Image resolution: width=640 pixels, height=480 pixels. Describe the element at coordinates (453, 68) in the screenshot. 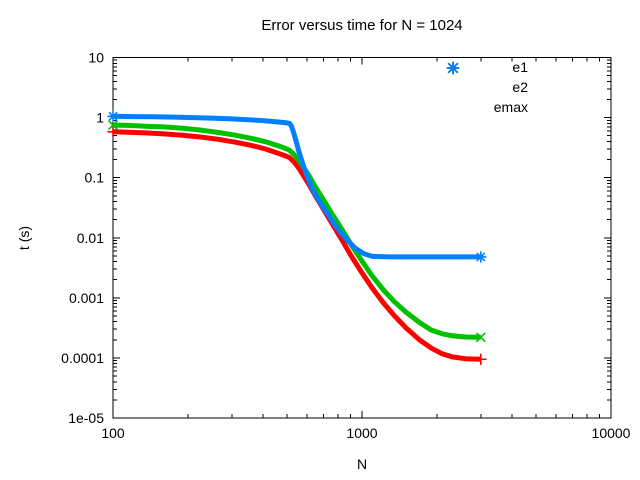

I see `asterisk-marker-icon` at that location.